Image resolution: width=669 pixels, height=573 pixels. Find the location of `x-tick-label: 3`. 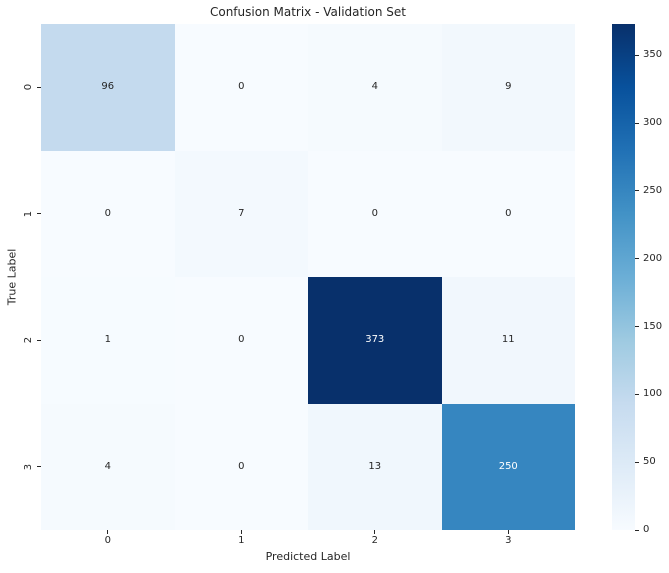

x-tick-label: 3 is located at coordinates (508, 540).